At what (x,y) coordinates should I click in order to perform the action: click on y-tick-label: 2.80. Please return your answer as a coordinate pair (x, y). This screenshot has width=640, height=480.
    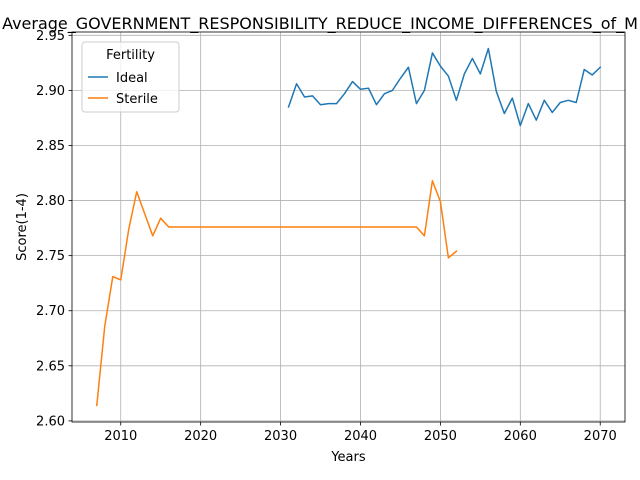
    Looking at the image, I should click on (50, 201).